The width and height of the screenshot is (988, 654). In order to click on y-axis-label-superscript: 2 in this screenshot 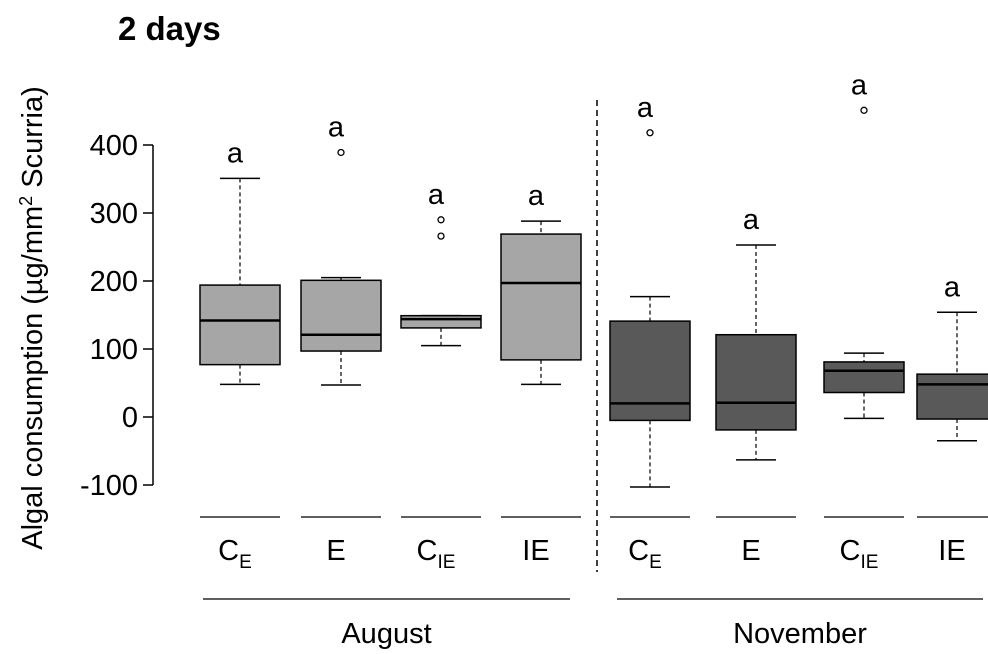, I will do `click(26, 201)`.